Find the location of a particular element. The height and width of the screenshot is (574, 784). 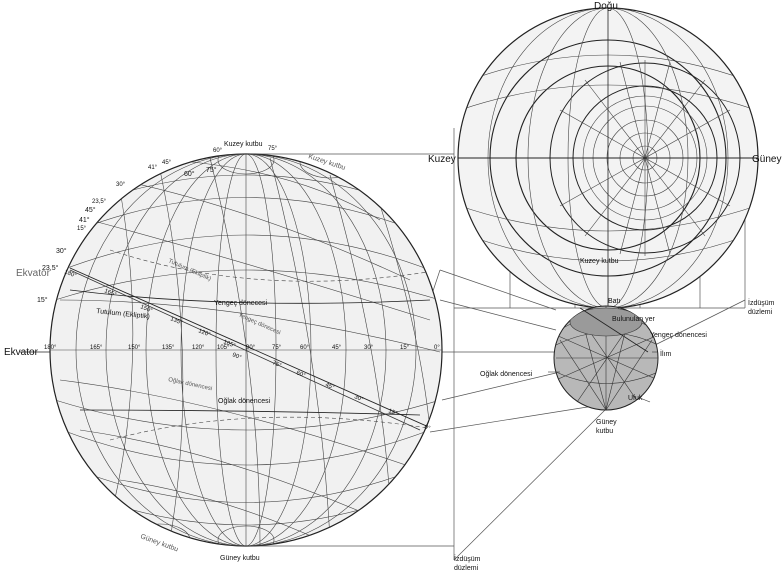

guney-kutbu-bottom-label: Güney kutbu is located at coordinates (240, 558).